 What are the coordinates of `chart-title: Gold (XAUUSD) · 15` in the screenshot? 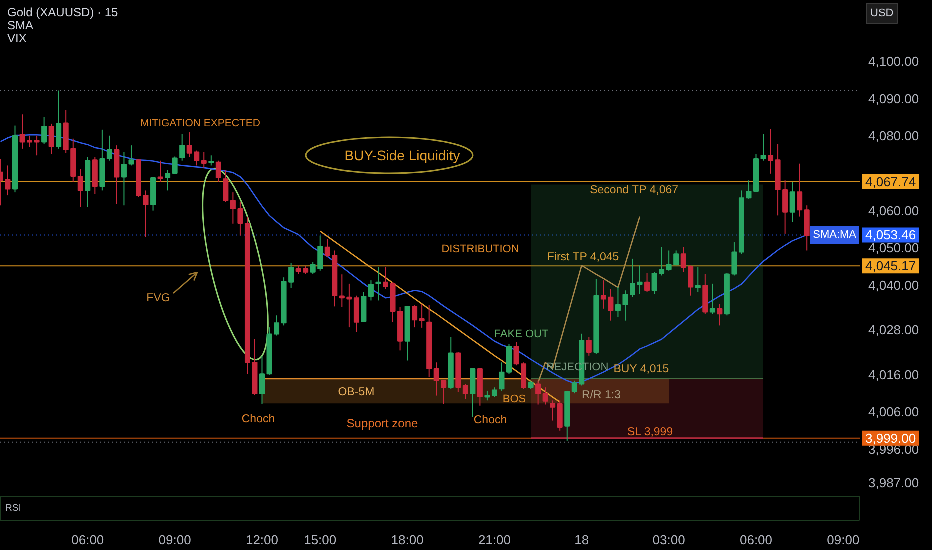 It's located at (63, 13).